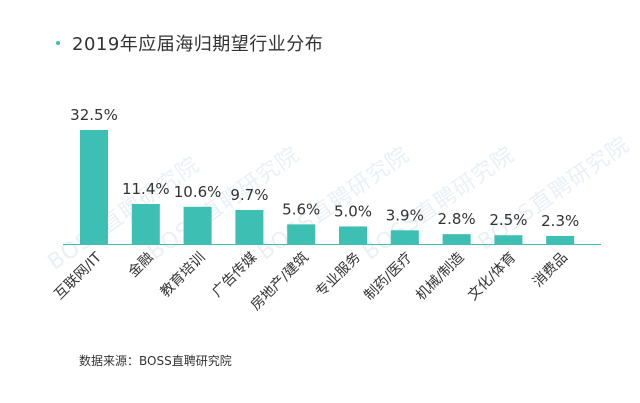  Describe the element at coordinates (198, 44) in the screenshot. I see `chart-title: 2019年应届海归期望行业分布` at that location.